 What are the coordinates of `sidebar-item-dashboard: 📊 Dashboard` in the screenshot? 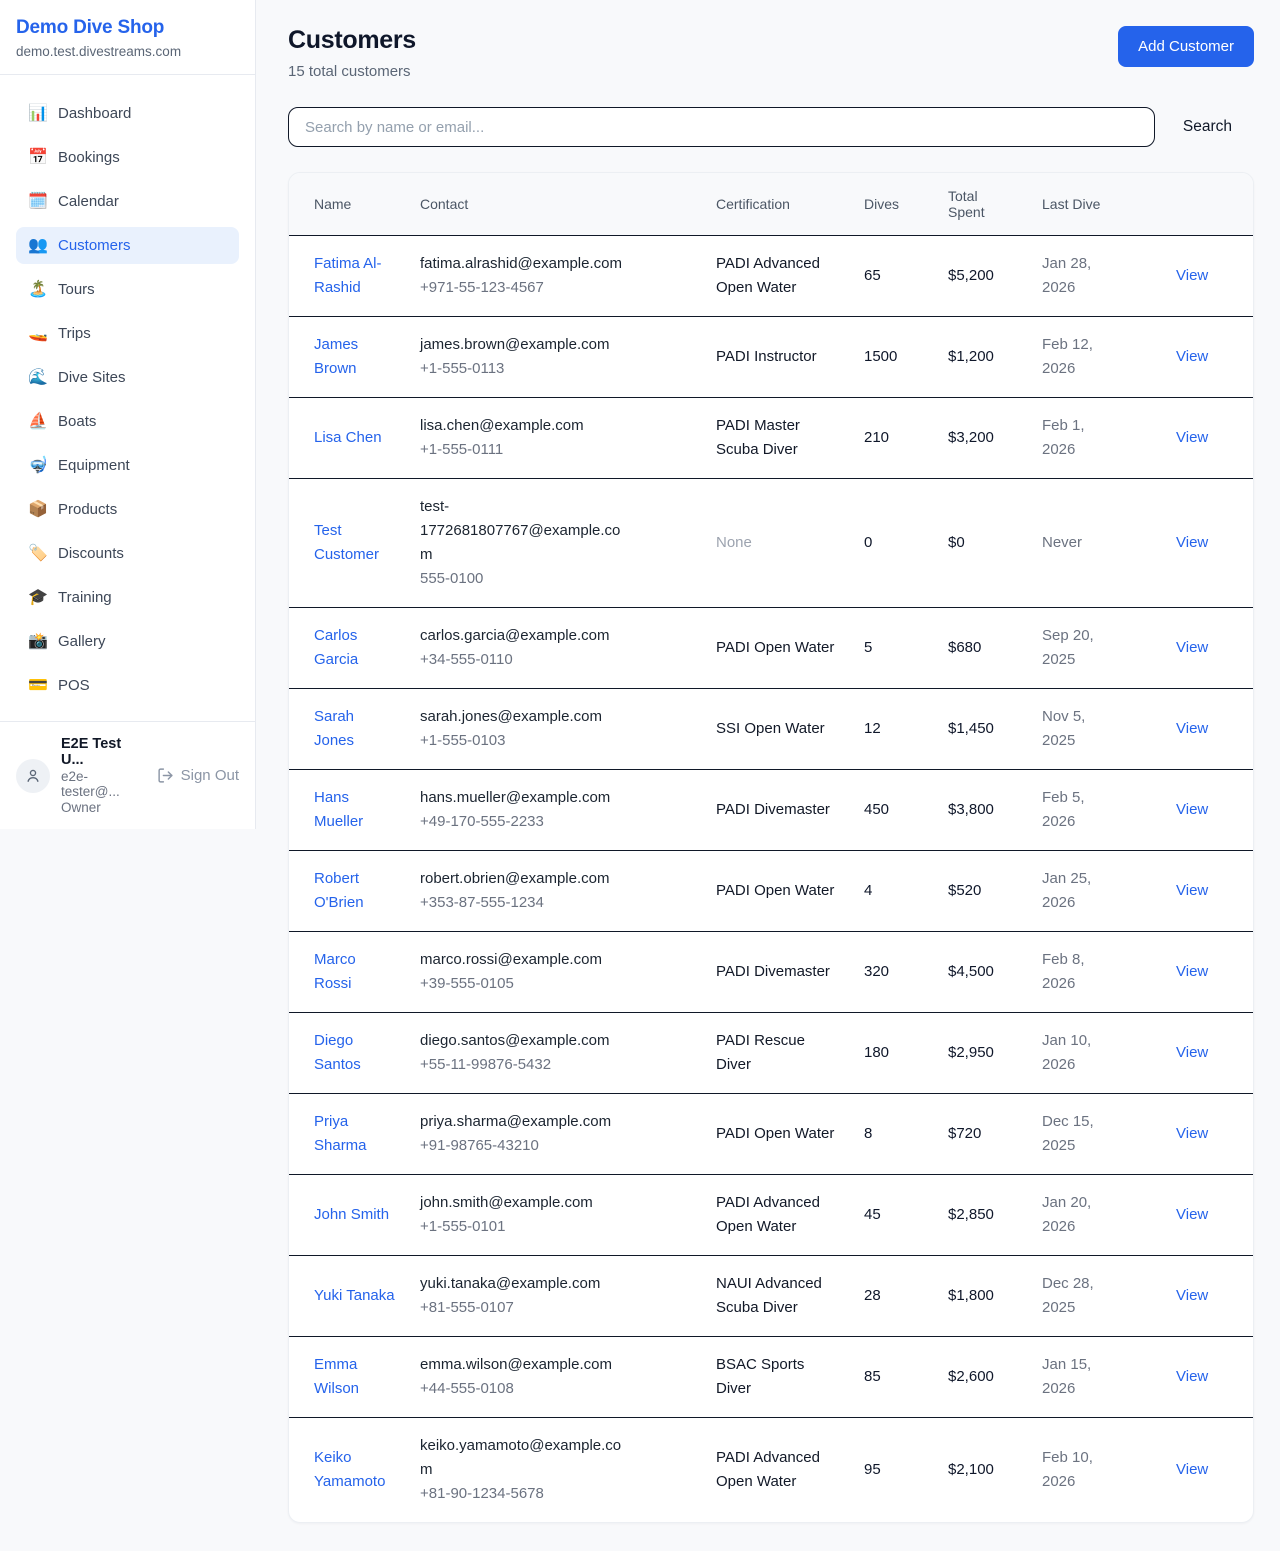 It's located at (127, 113).